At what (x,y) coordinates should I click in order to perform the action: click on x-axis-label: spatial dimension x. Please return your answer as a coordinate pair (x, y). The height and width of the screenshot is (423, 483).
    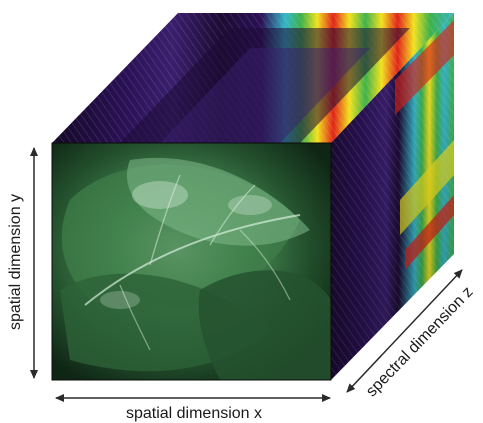
    Looking at the image, I should click on (194, 413).